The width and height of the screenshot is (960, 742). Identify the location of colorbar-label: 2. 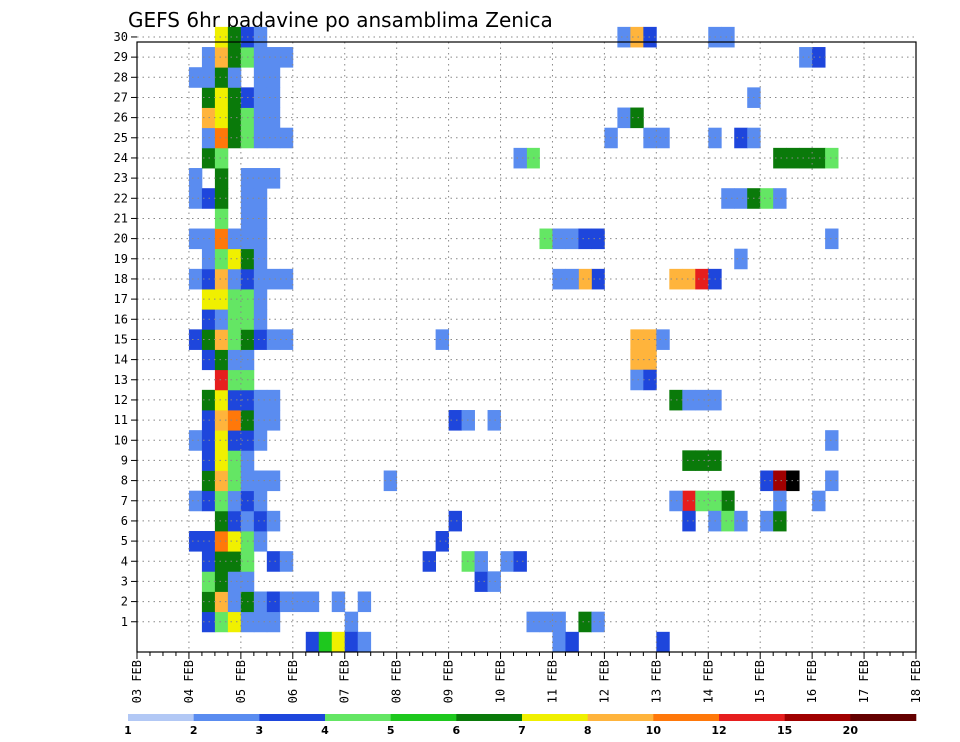
(194, 730).